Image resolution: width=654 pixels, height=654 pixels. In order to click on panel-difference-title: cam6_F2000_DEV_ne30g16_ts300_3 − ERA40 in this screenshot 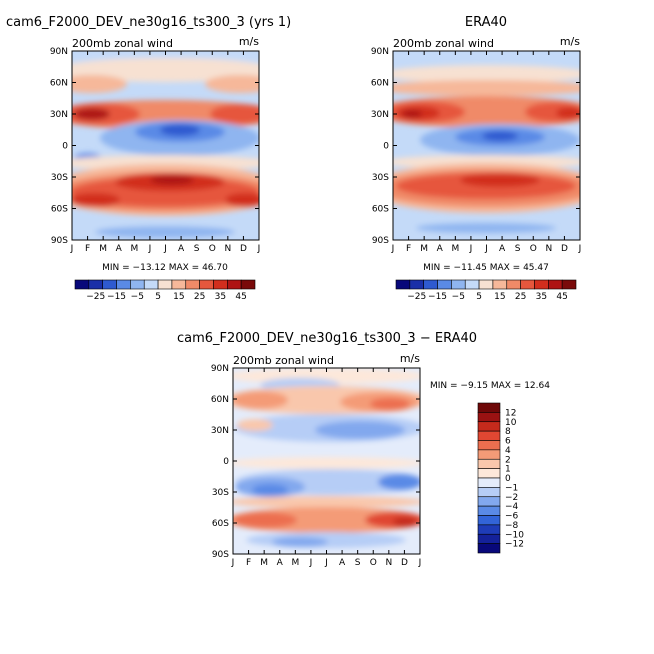, I will do `click(327, 338)`.